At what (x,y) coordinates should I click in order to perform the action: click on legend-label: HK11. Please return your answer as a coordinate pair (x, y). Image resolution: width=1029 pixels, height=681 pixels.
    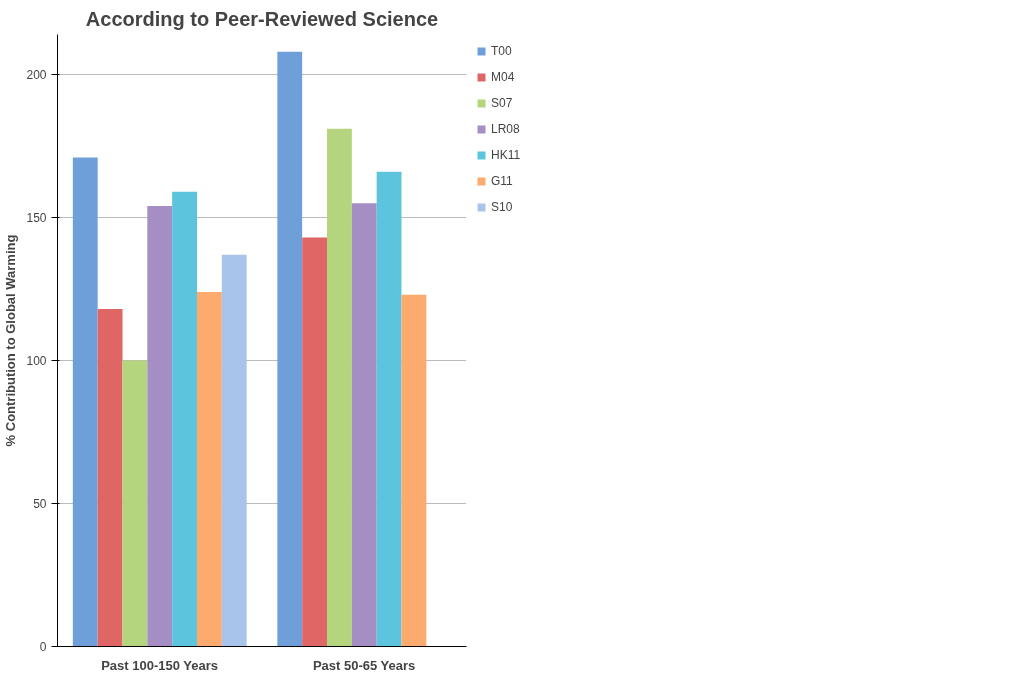
    Looking at the image, I should click on (506, 155).